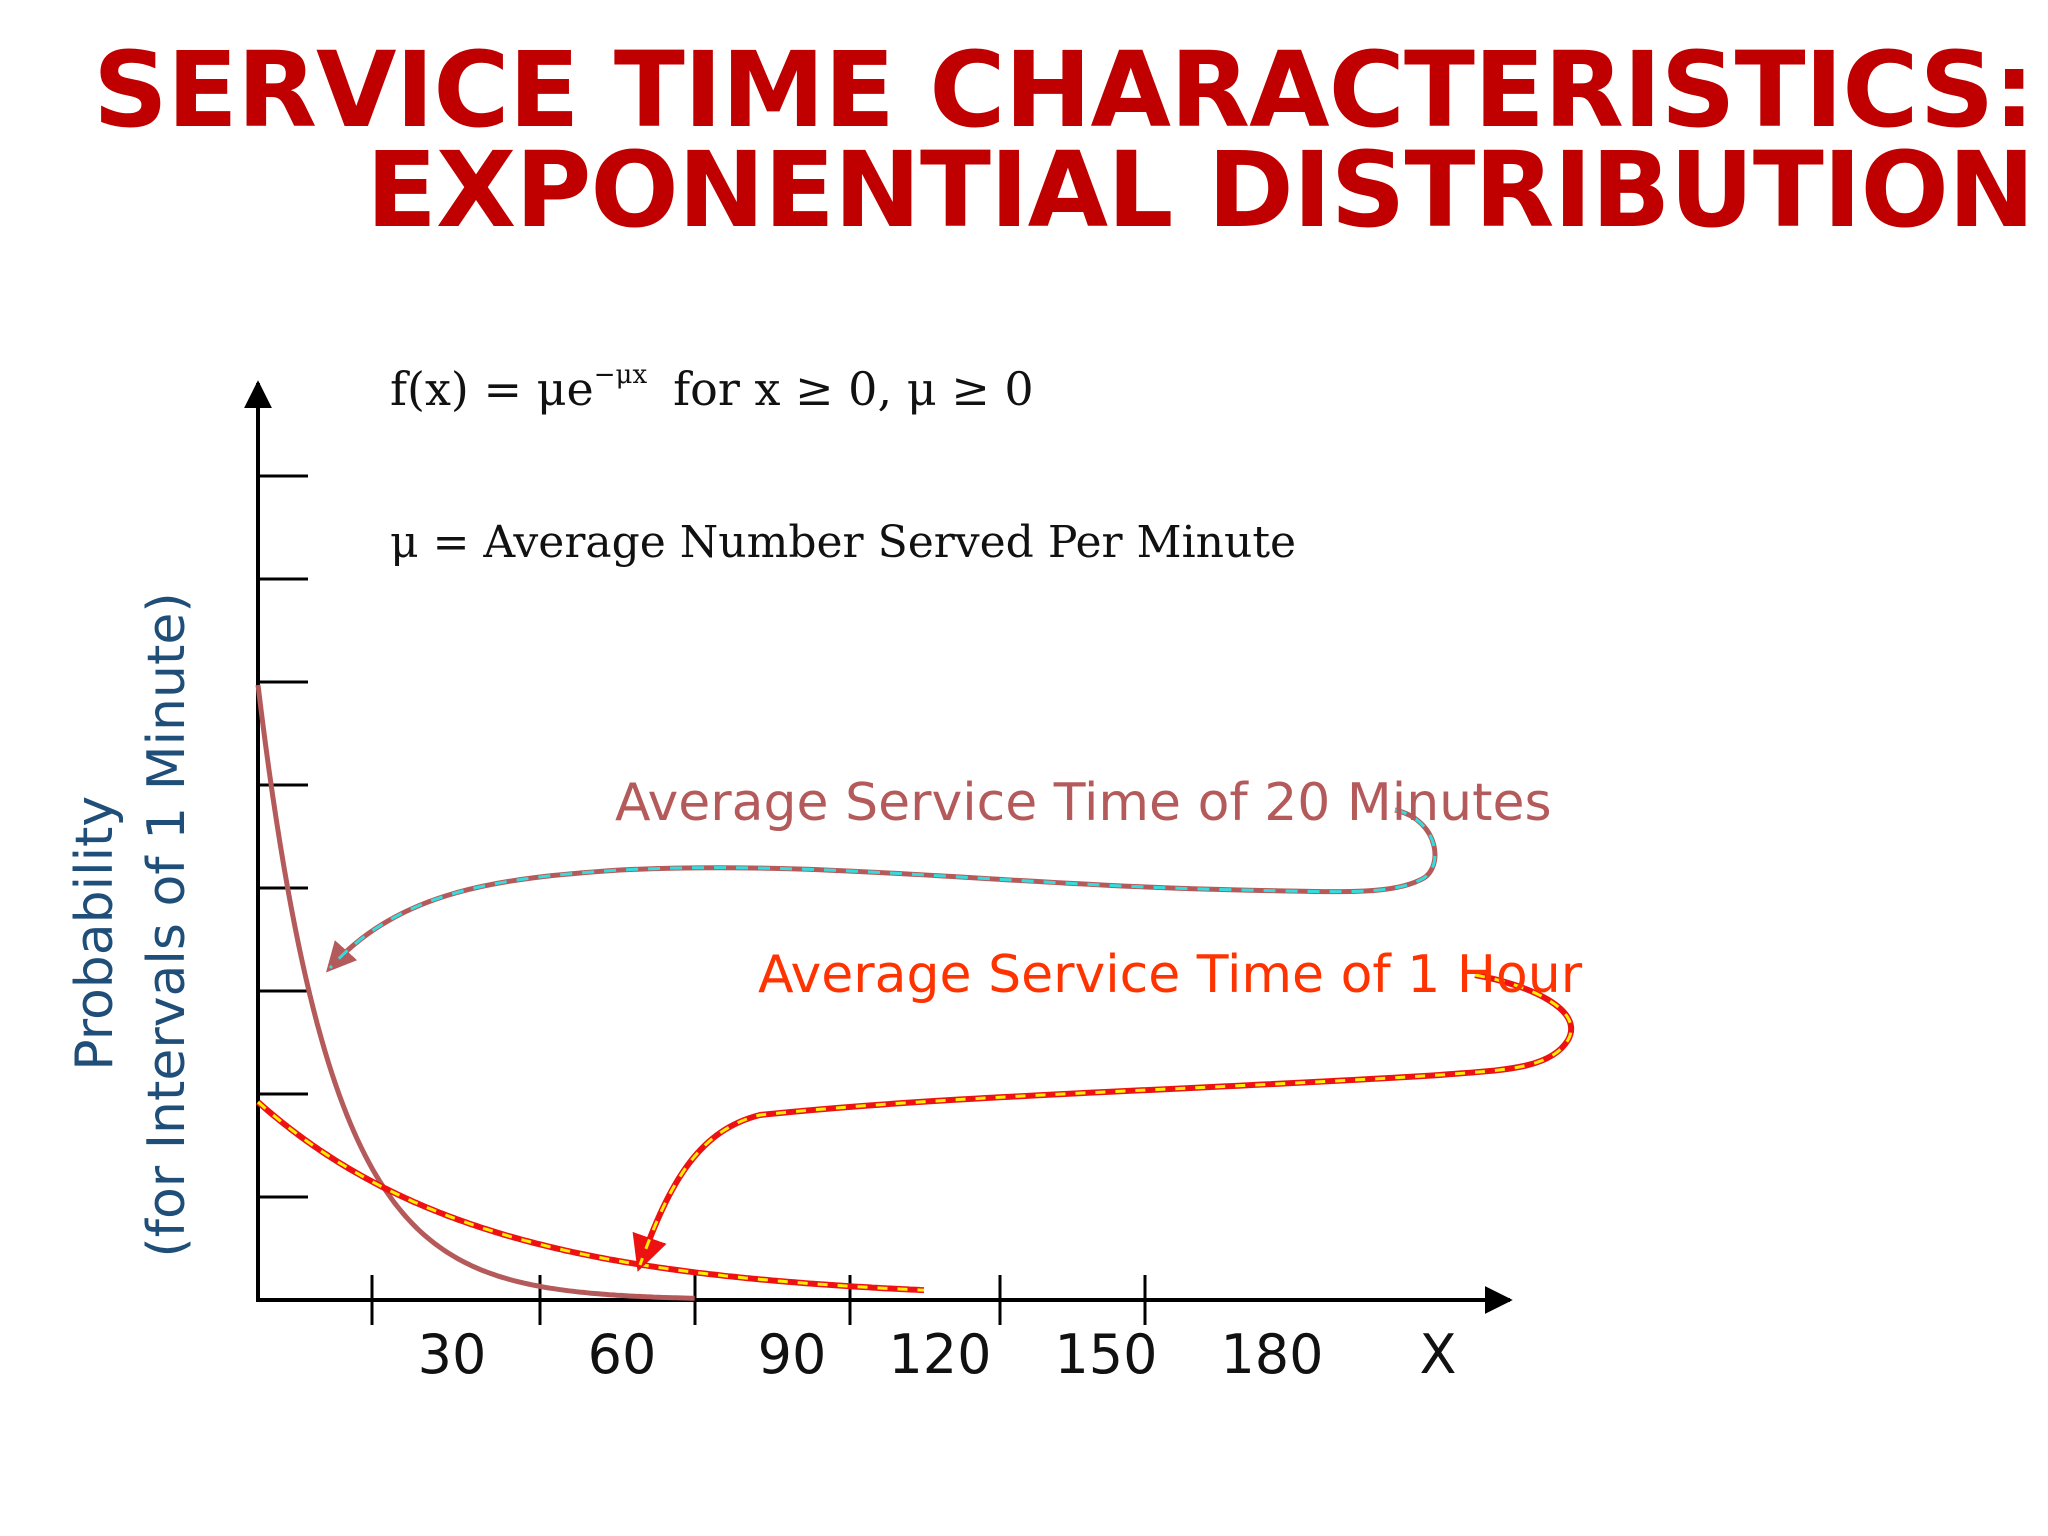 The width and height of the screenshot is (2048, 1536). I want to click on curve-20-minutes, so click(475, 992).